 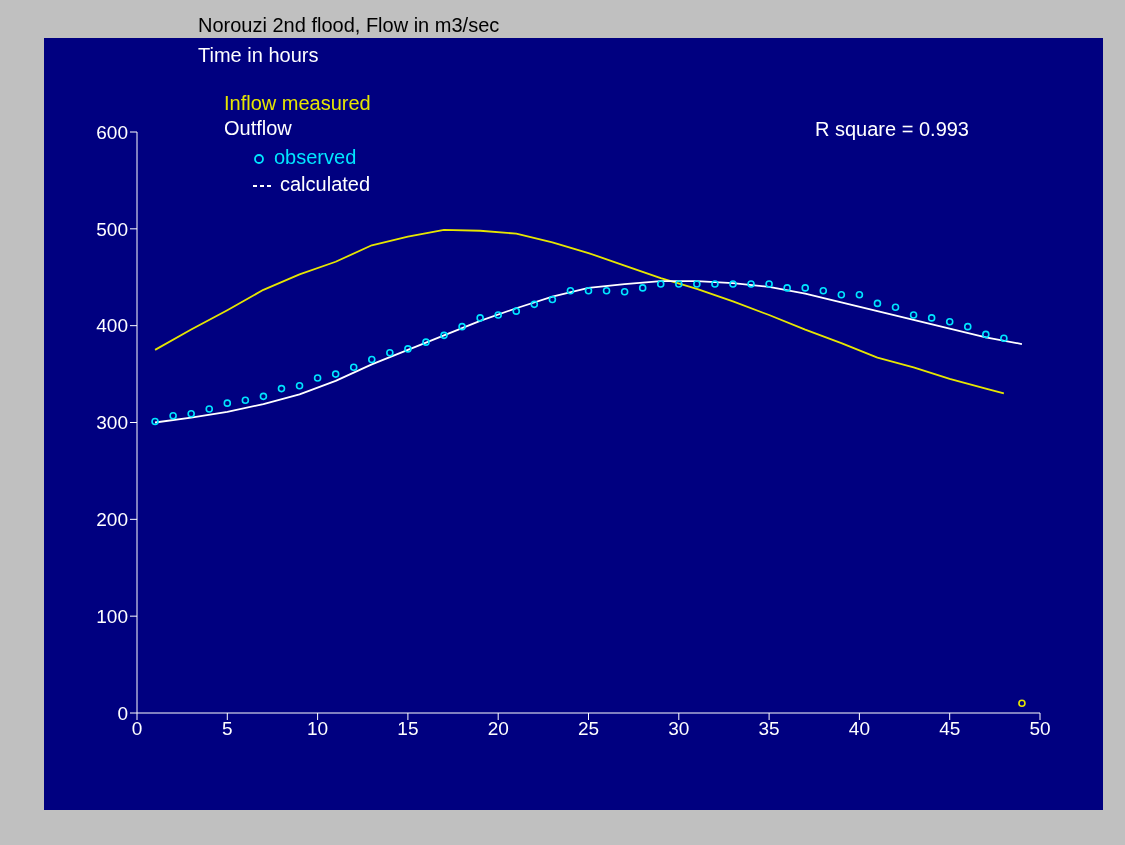 I want to click on annotation: R square = 0.993, so click(x=892, y=129).